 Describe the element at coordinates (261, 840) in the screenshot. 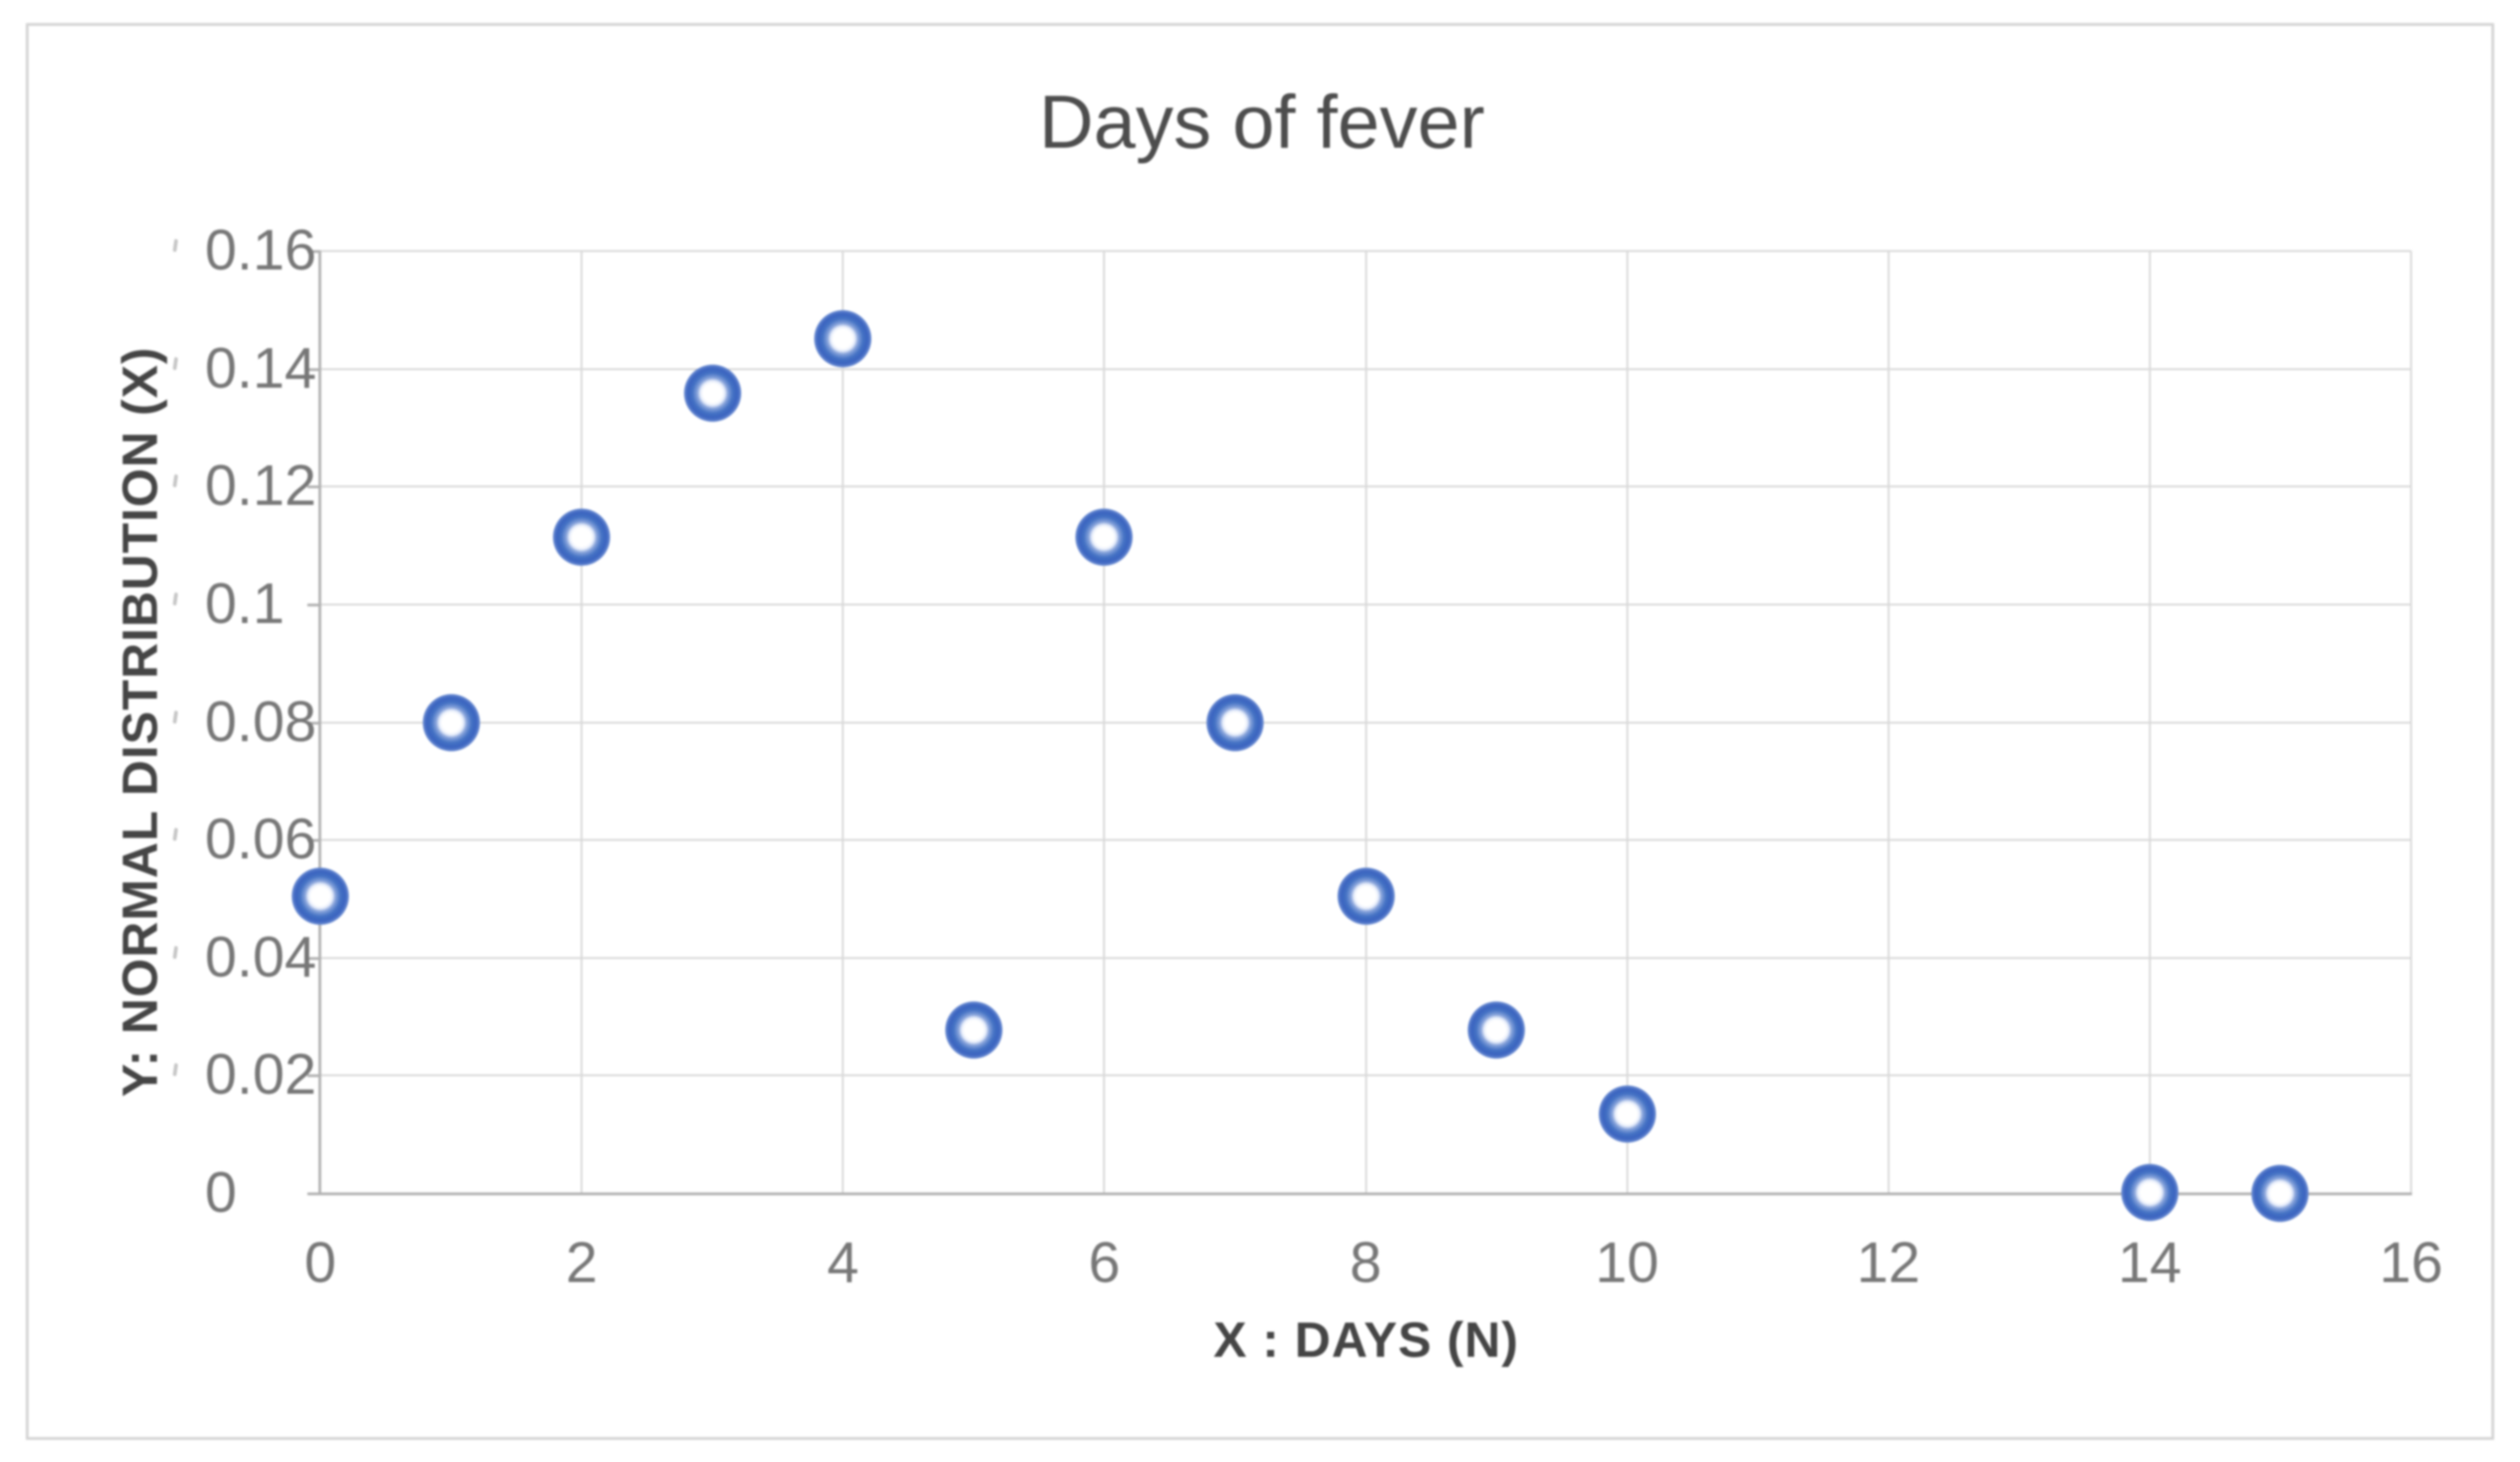

I see `y-tick-label: 0.06` at that location.